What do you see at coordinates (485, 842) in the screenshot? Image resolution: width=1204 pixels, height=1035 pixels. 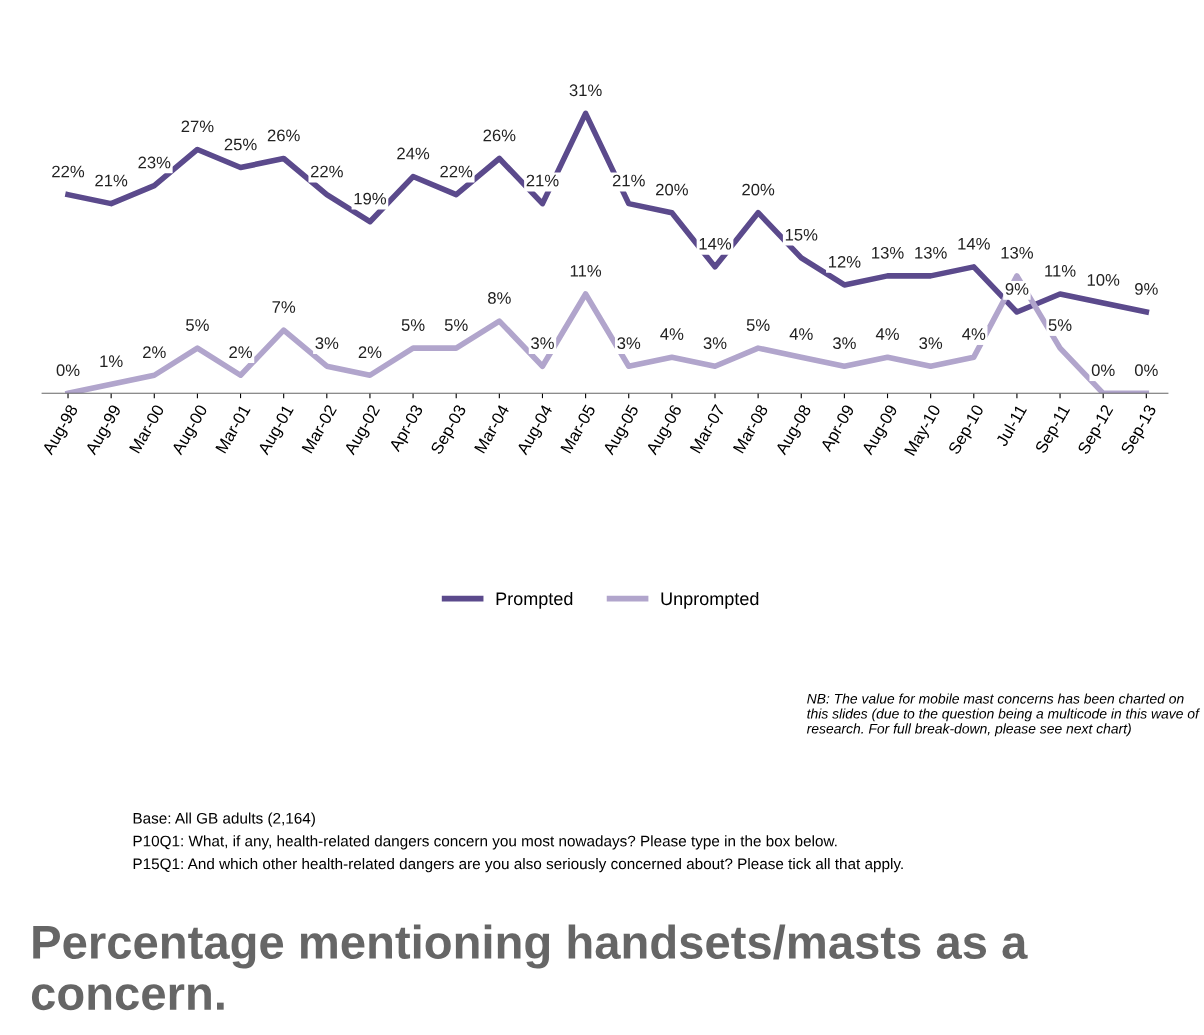 I see `text: P10Q1: What, if any, health-related dangers concern you most nowadays? Please type in the box below.` at bounding box center [485, 842].